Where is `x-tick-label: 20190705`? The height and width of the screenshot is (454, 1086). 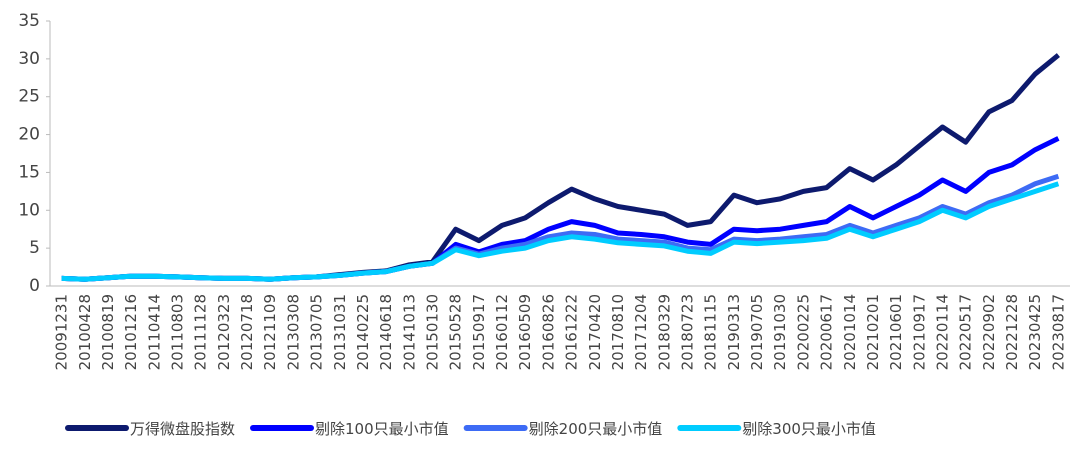
x-tick-label: 20190705 is located at coordinates (757, 332).